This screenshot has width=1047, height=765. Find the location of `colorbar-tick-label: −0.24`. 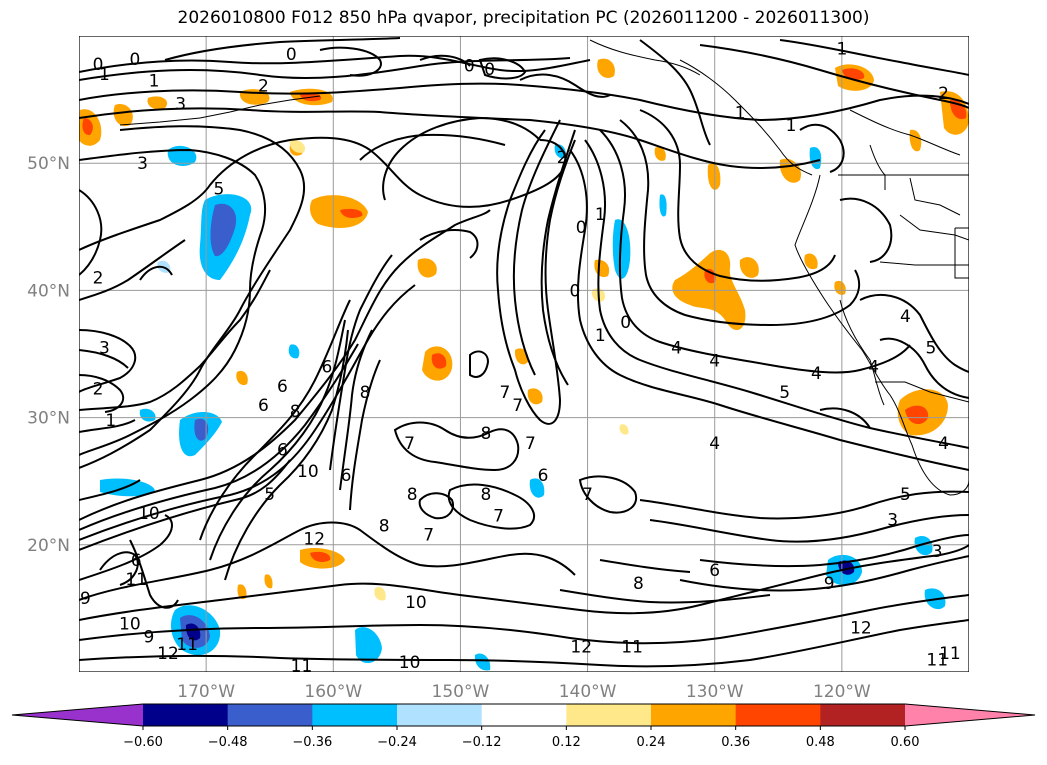

colorbar-tick-label: −0.24 is located at coordinates (397, 742).